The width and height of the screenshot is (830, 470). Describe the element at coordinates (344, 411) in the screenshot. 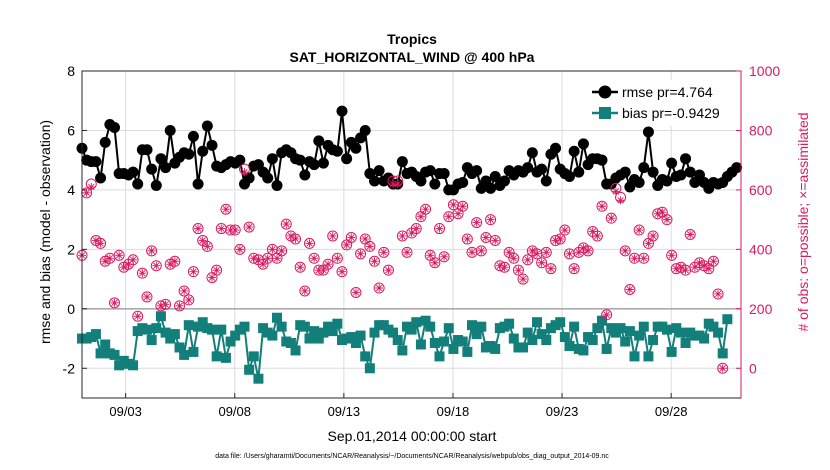

I see `x-tick-label: 09/13` at that location.